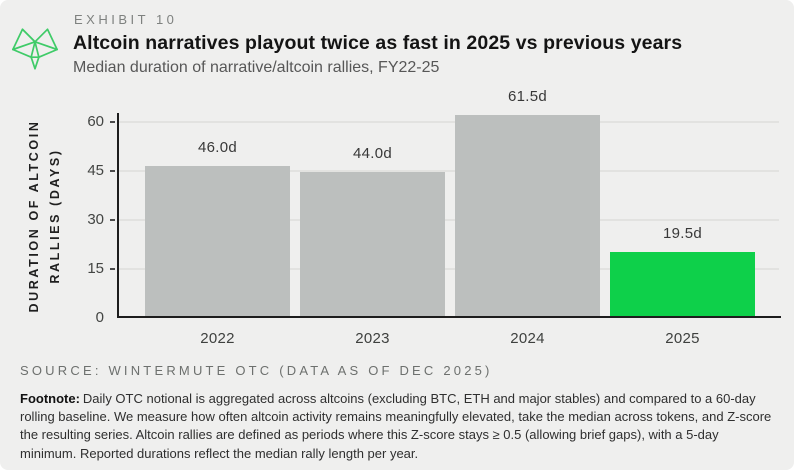  I want to click on y-tick-label-30: 30, so click(95, 219).